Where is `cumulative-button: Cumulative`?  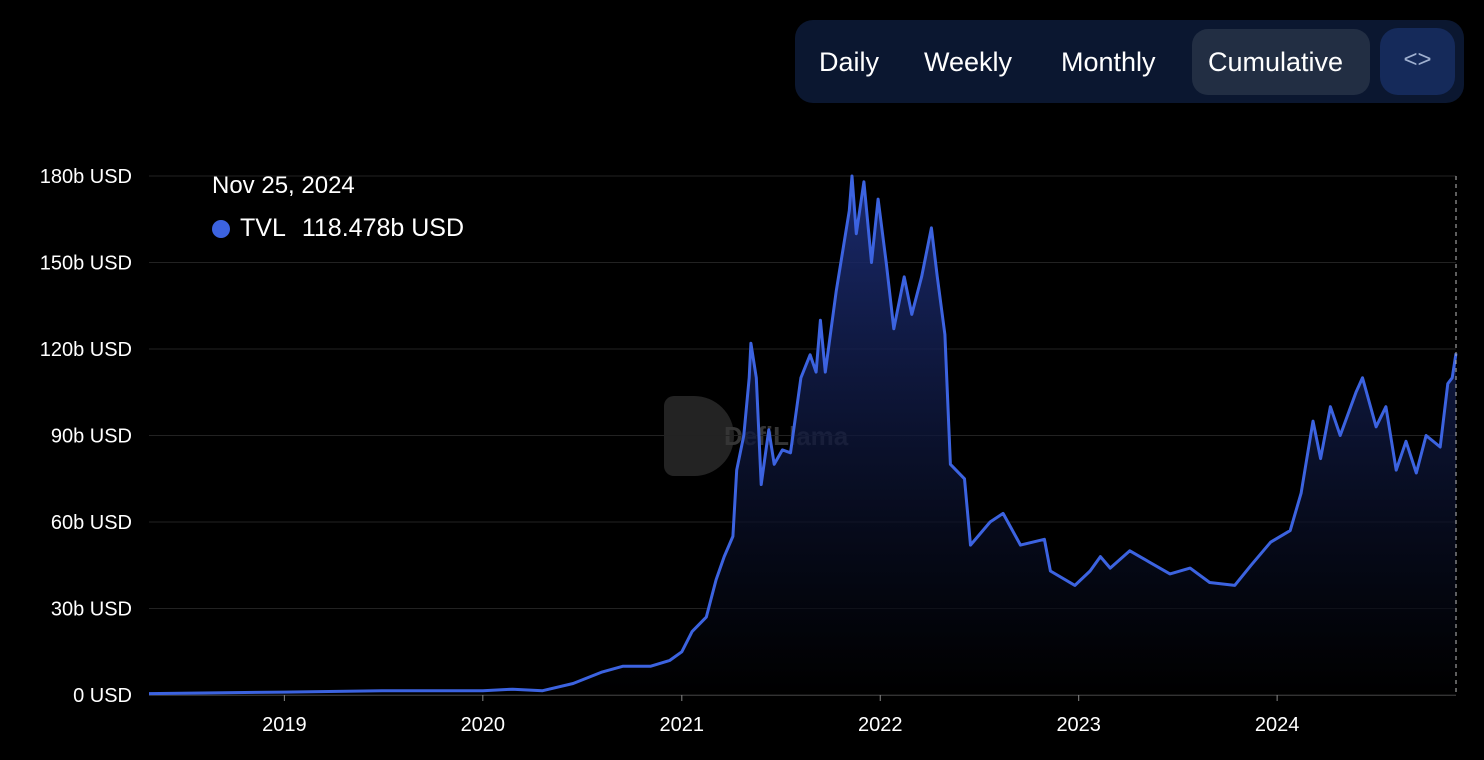 cumulative-button: Cumulative is located at coordinates (1281, 62).